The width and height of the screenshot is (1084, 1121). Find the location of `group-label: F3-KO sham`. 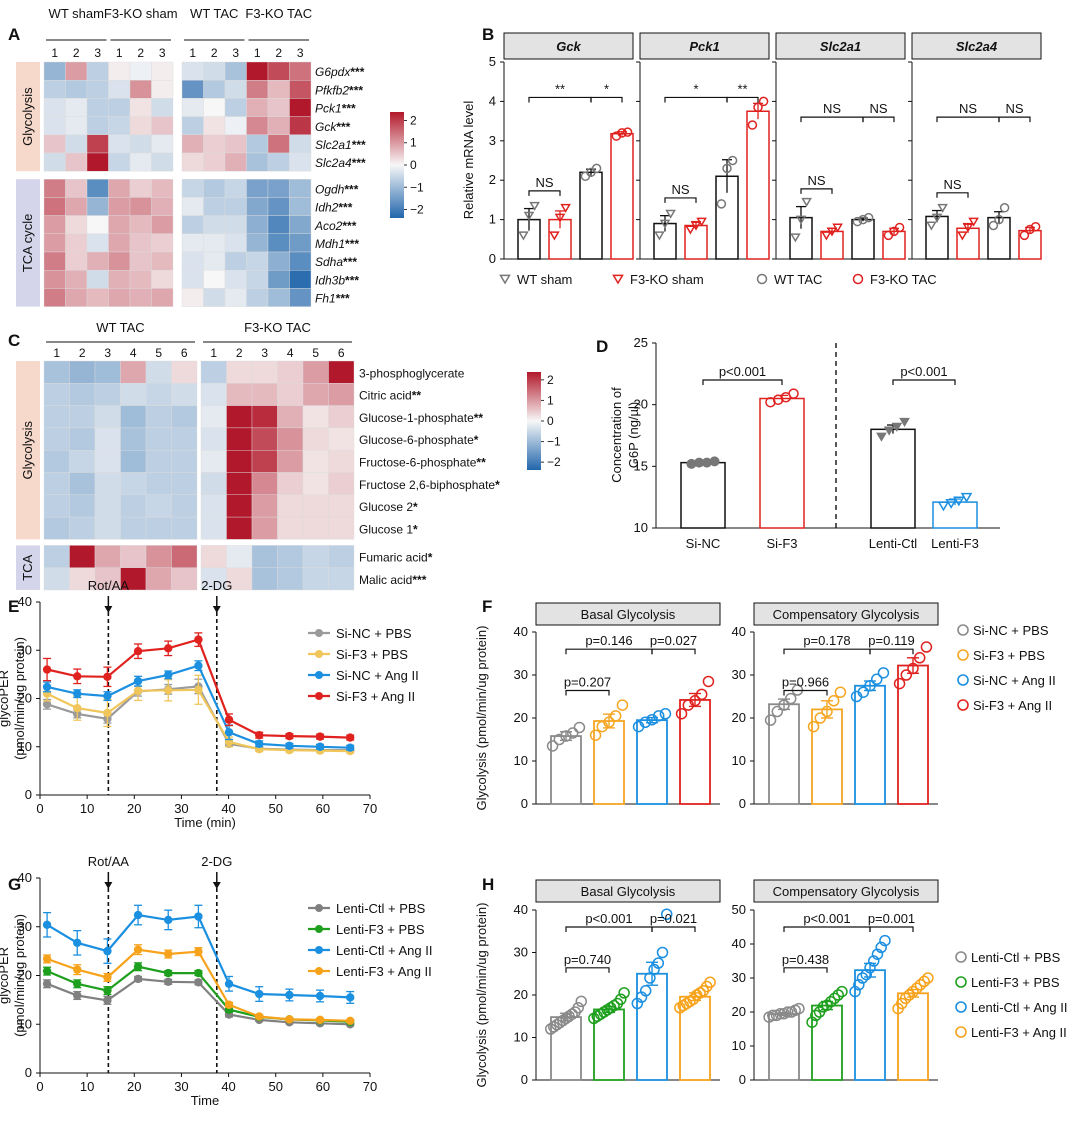

group-label: F3-KO sham is located at coordinates (141, 13).